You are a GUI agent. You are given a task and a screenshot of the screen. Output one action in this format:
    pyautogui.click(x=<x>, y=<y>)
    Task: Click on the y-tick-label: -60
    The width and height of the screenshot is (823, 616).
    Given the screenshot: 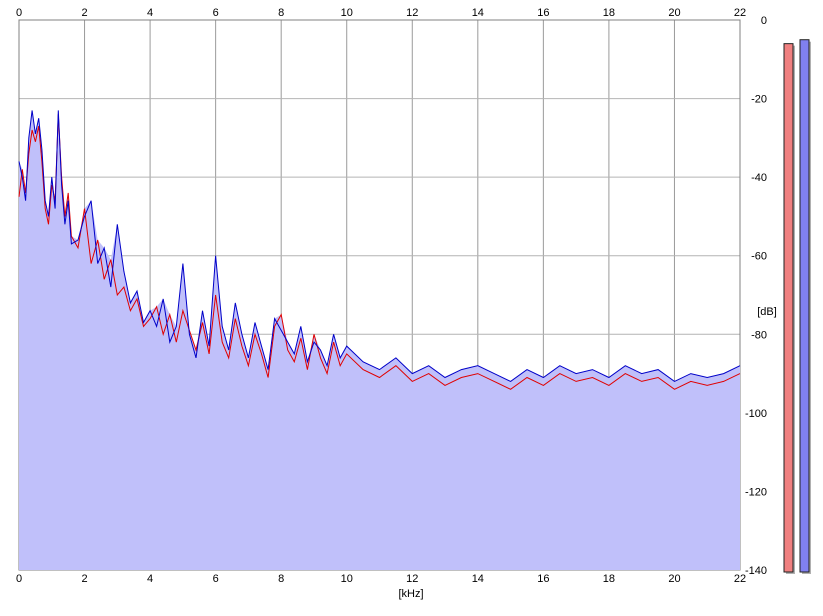 What is the action you would take?
    pyautogui.click(x=759, y=257)
    